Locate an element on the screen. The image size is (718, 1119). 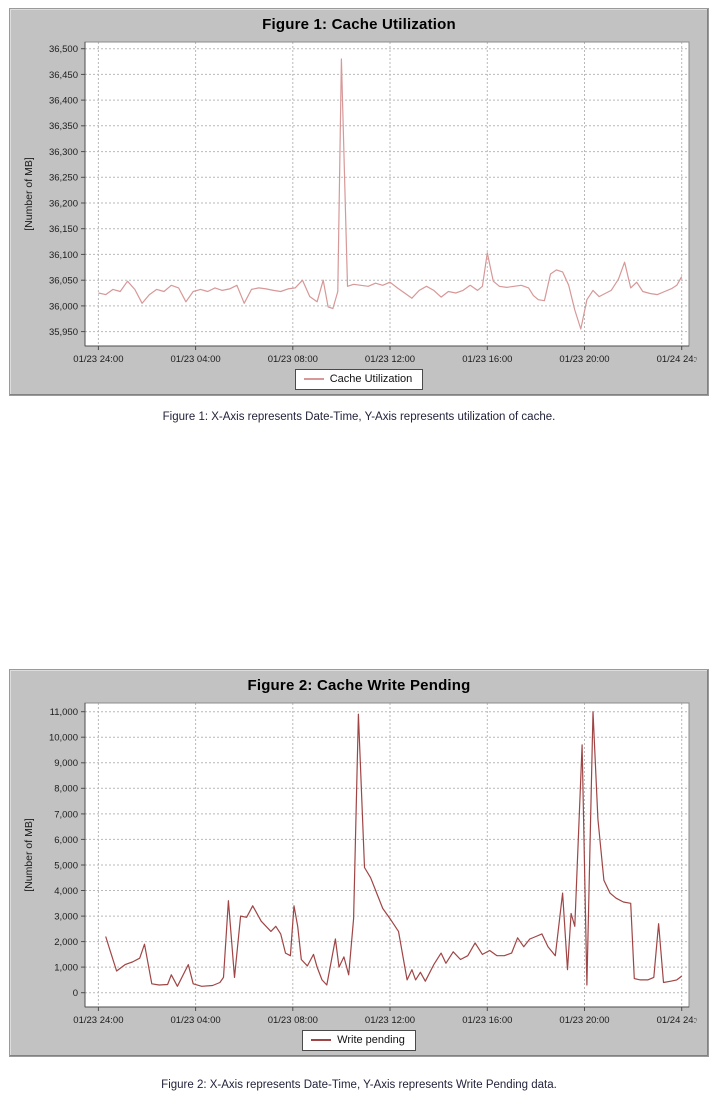
svg-text: 36,300 is located at coordinates (63, 152).